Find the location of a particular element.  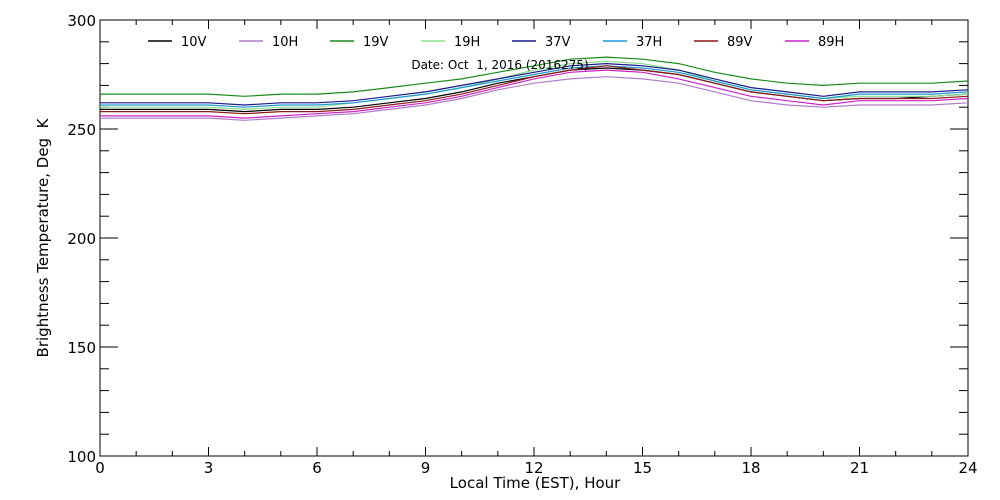

legend-label-37v: 37V is located at coordinates (558, 42).